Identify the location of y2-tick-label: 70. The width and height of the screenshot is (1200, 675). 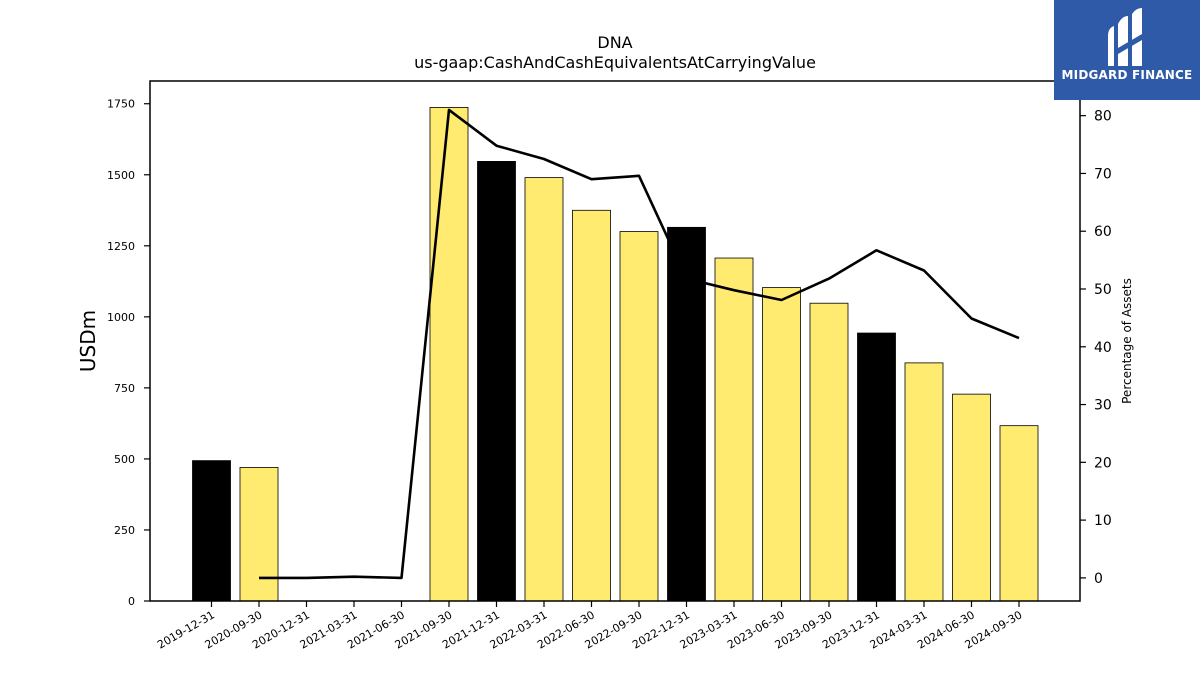
(1103, 174).